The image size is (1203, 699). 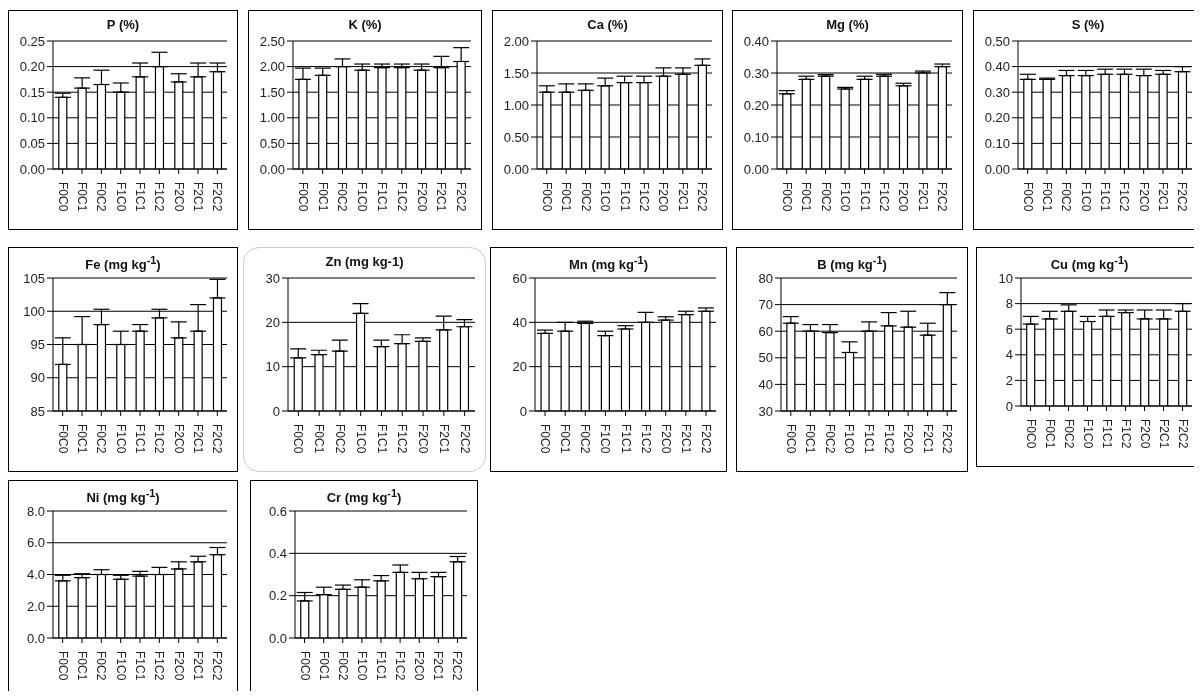 What do you see at coordinates (852, 263) in the screenshot?
I see `chart-title: B (mg kg$^{-1}$)` at bounding box center [852, 263].